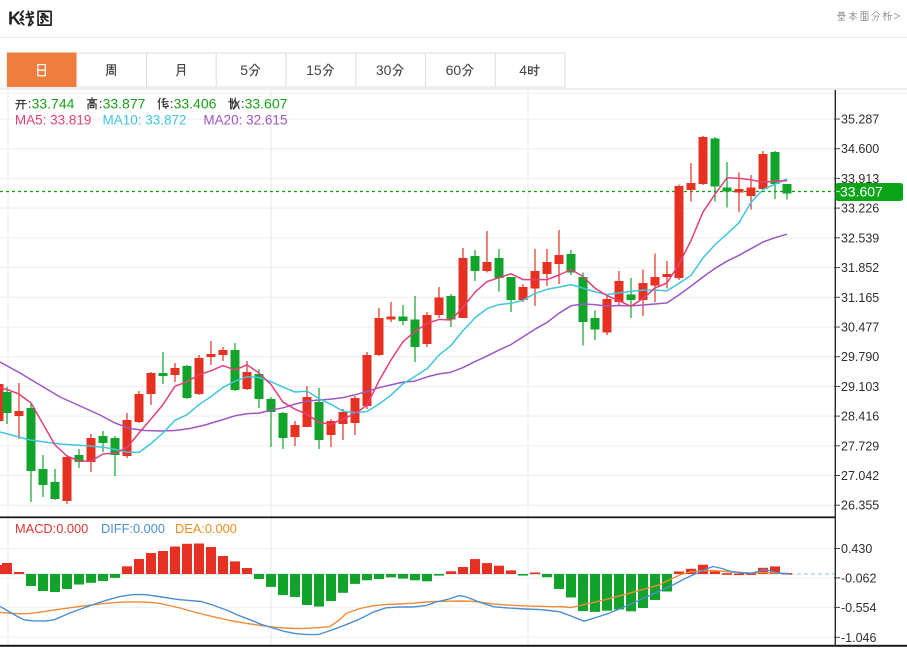 The width and height of the screenshot is (907, 649). Describe the element at coordinates (53, 120) in the screenshot. I see `svg-text: MA5: 33.819` at that location.